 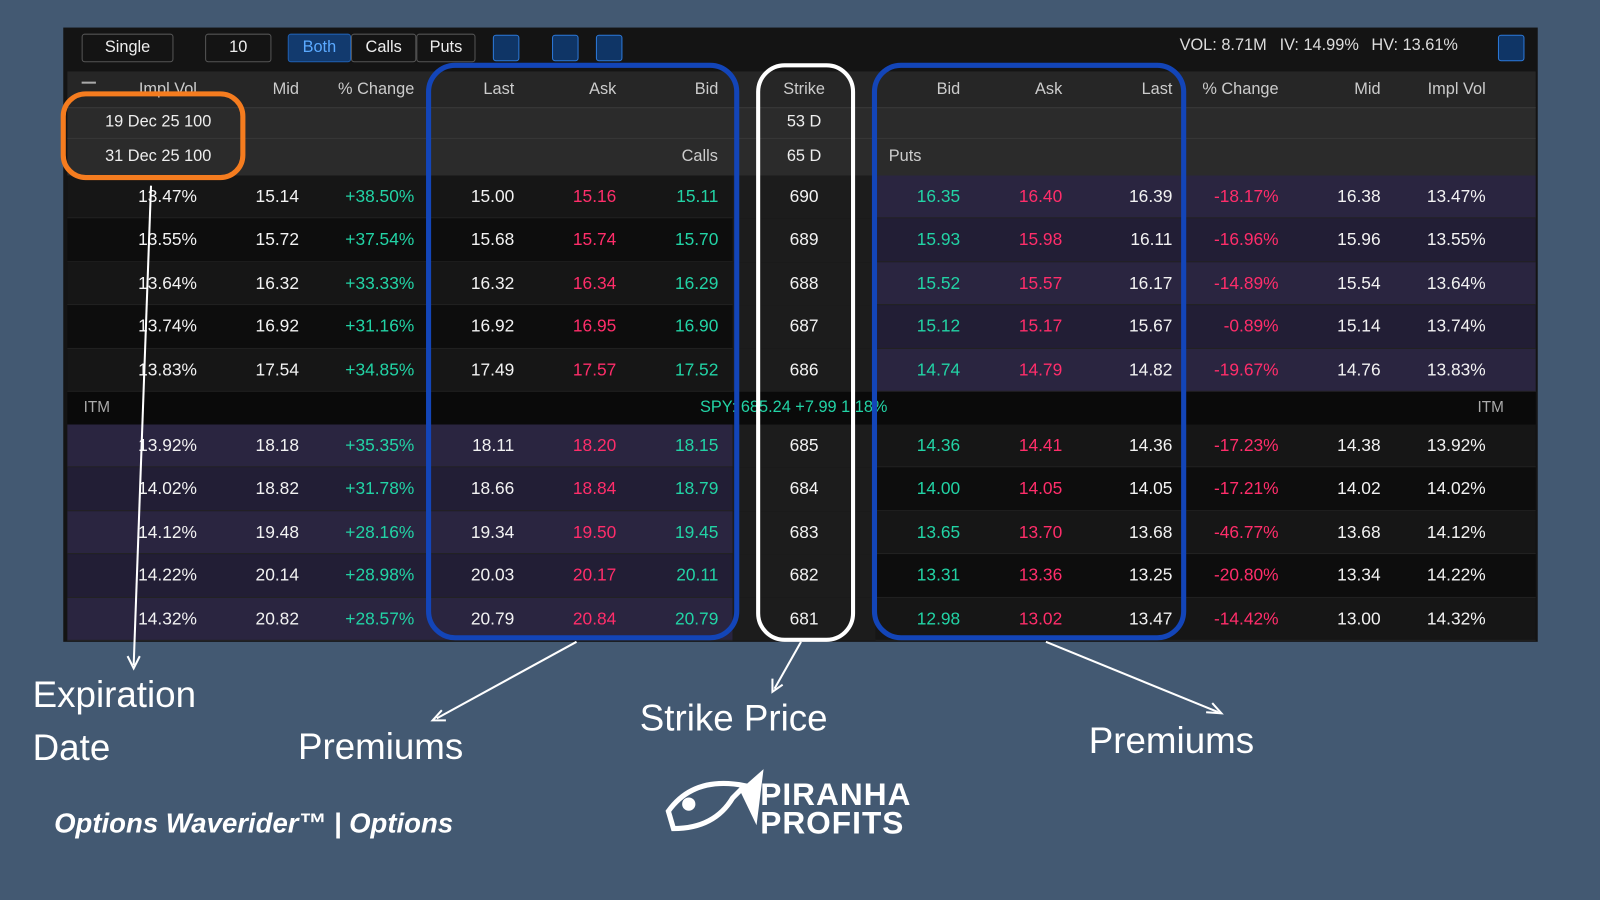 What do you see at coordinates (1359, 283) in the screenshot?
I see `option-cell: 15.54` at bounding box center [1359, 283].